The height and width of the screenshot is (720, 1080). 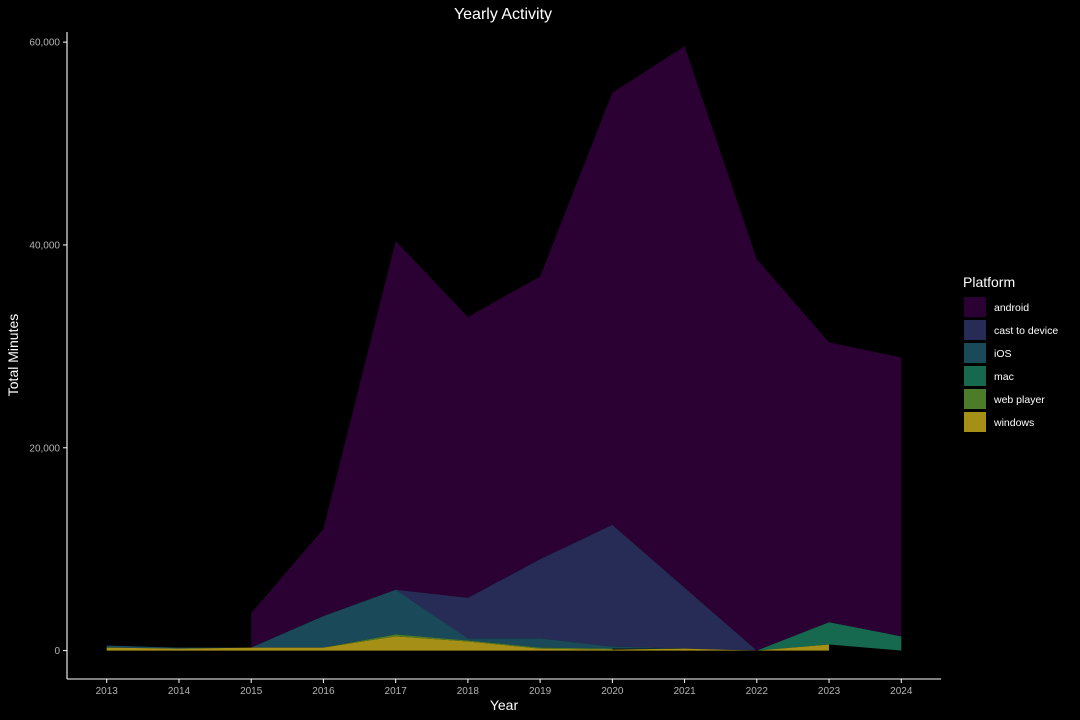 What do you see at coordinates (323, 691) in the screenshot?
I see `x-tick-label: 2016` at bounding box center [323, 691].